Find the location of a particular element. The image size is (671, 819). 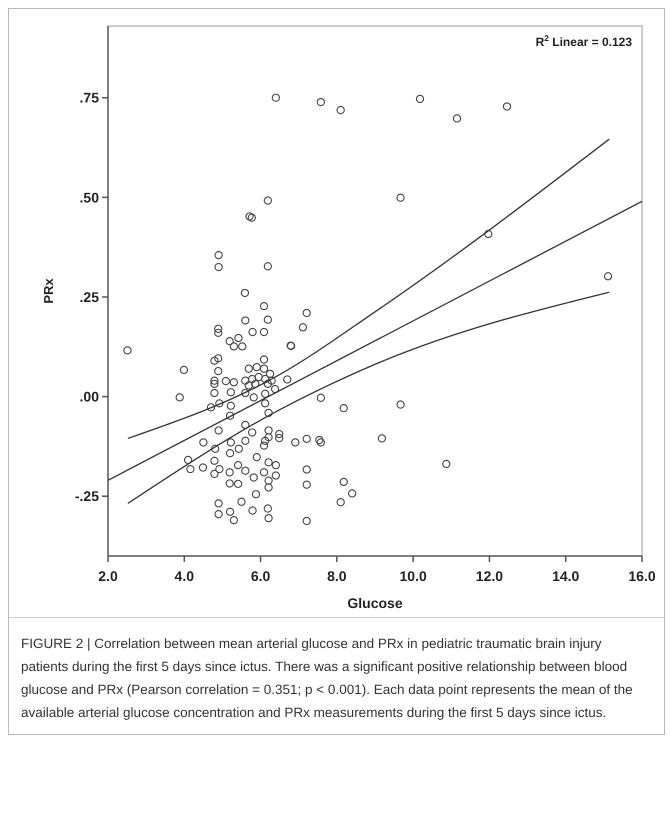

y-tick-label: .00 is located at coordinates (90, 396).